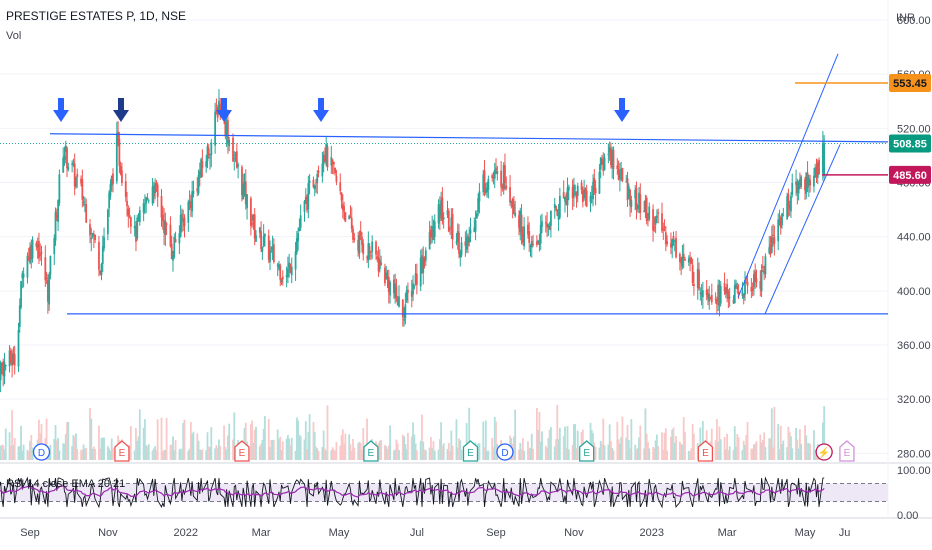 This screenshot has height=550, width=932. What do you see at coordinates (435, 533) in the screenshot?
I see `time-axis: Sep Nov 2022 Mar May Jul Sep Nov 2023 Mar May Ju` at bounding box center [435, 533].